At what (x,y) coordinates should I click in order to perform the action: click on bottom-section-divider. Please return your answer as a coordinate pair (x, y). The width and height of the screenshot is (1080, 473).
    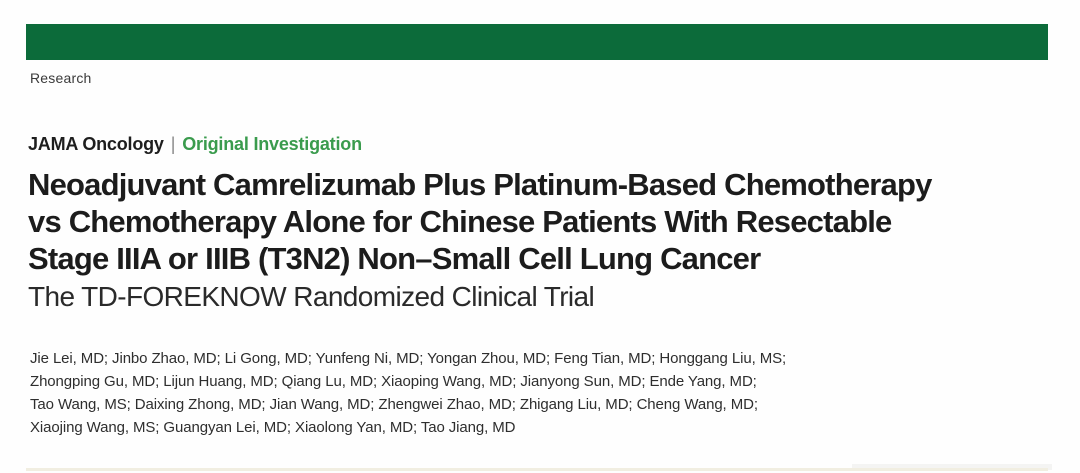
    Looking at the image, I should click on (537, 469).